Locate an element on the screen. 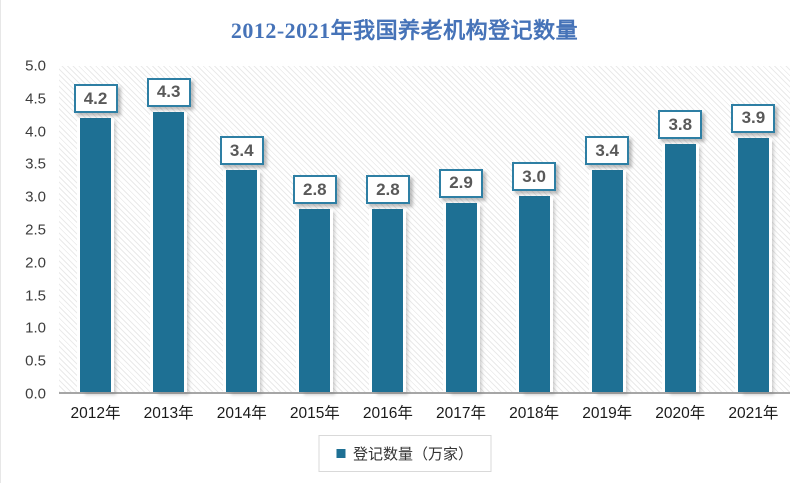 The width and height of the screenshot is (807, 483). y-tick-label: 3.0 is located at coordinates (35, 197).